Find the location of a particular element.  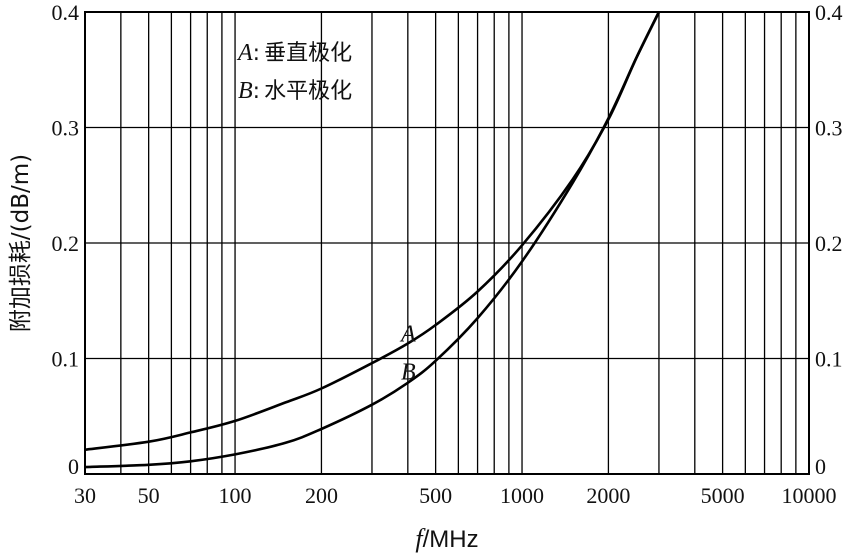

series-b-label: B is located at coordinates (408, 373).